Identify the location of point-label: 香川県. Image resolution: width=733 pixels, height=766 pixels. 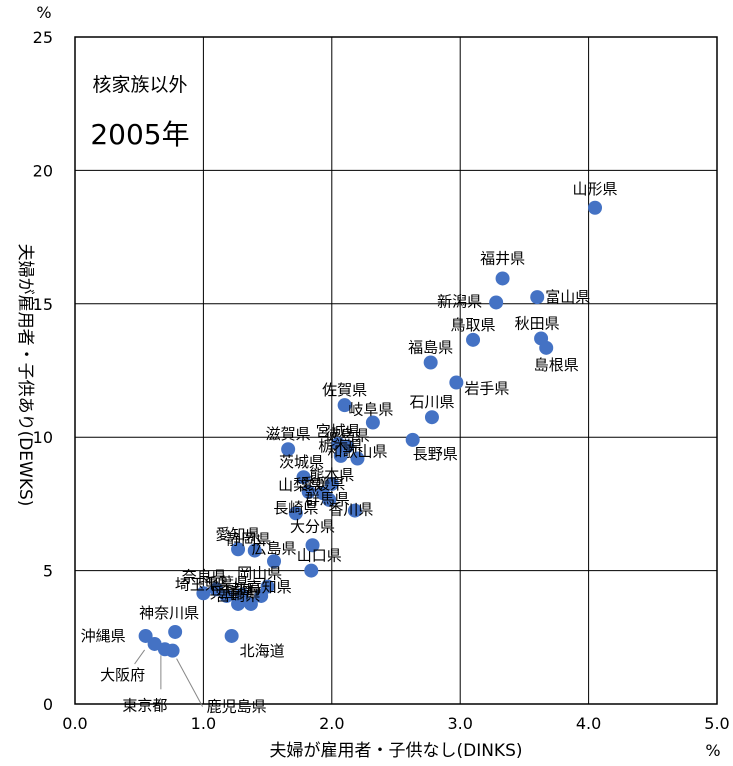
(350, 510).